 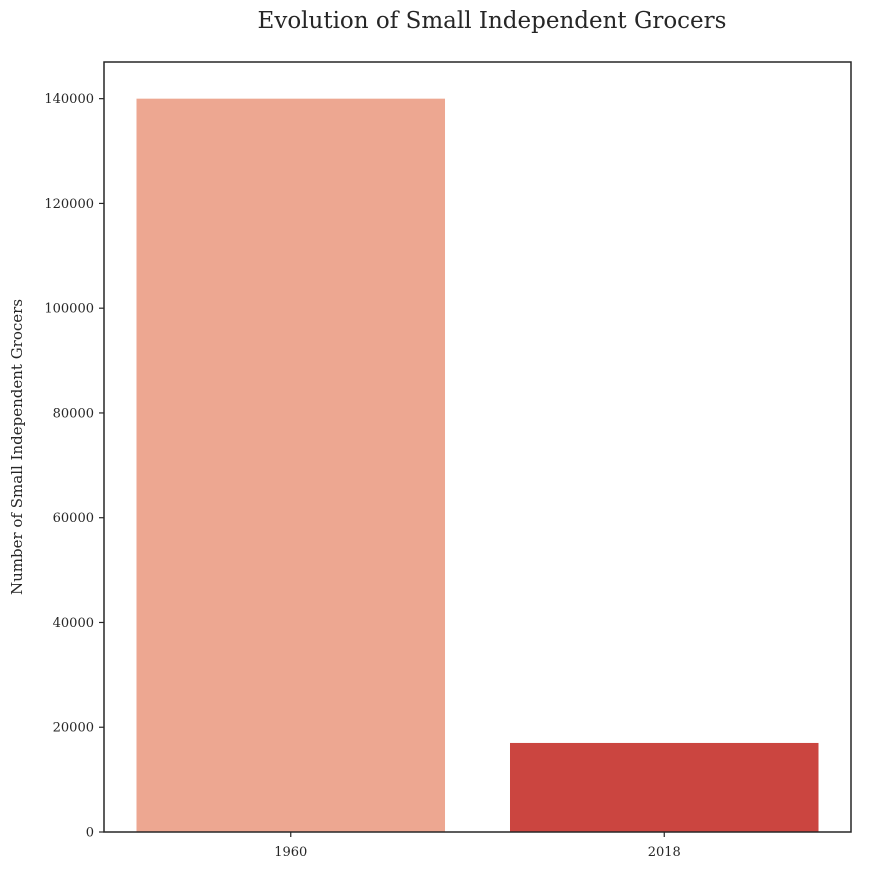 I want to click on y-tick-label: 60000, so click(x=73, y=518).